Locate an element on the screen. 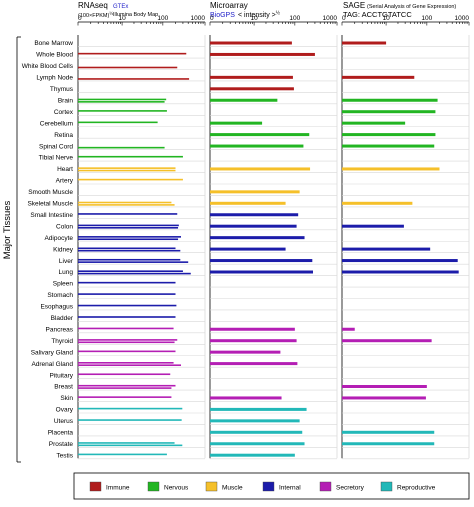 Image resolution: width=474 pixels, height=507 pixels. legend-swatch-internal is located at coordinates (268, 486).